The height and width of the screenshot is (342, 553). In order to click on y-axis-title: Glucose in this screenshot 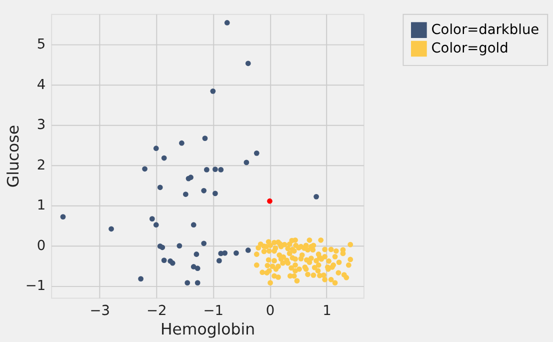, I will do `click(13, 156)`.